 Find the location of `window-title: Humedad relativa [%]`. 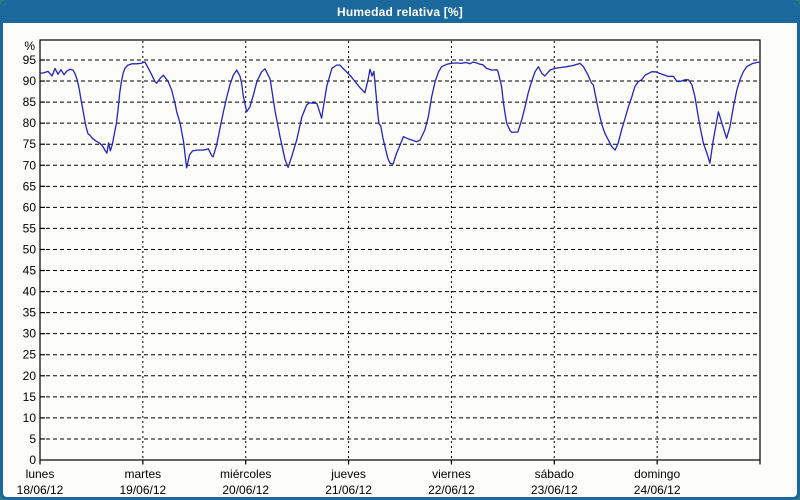

window-title: Humedad relativa [%] is located at coordinates (400, 12).